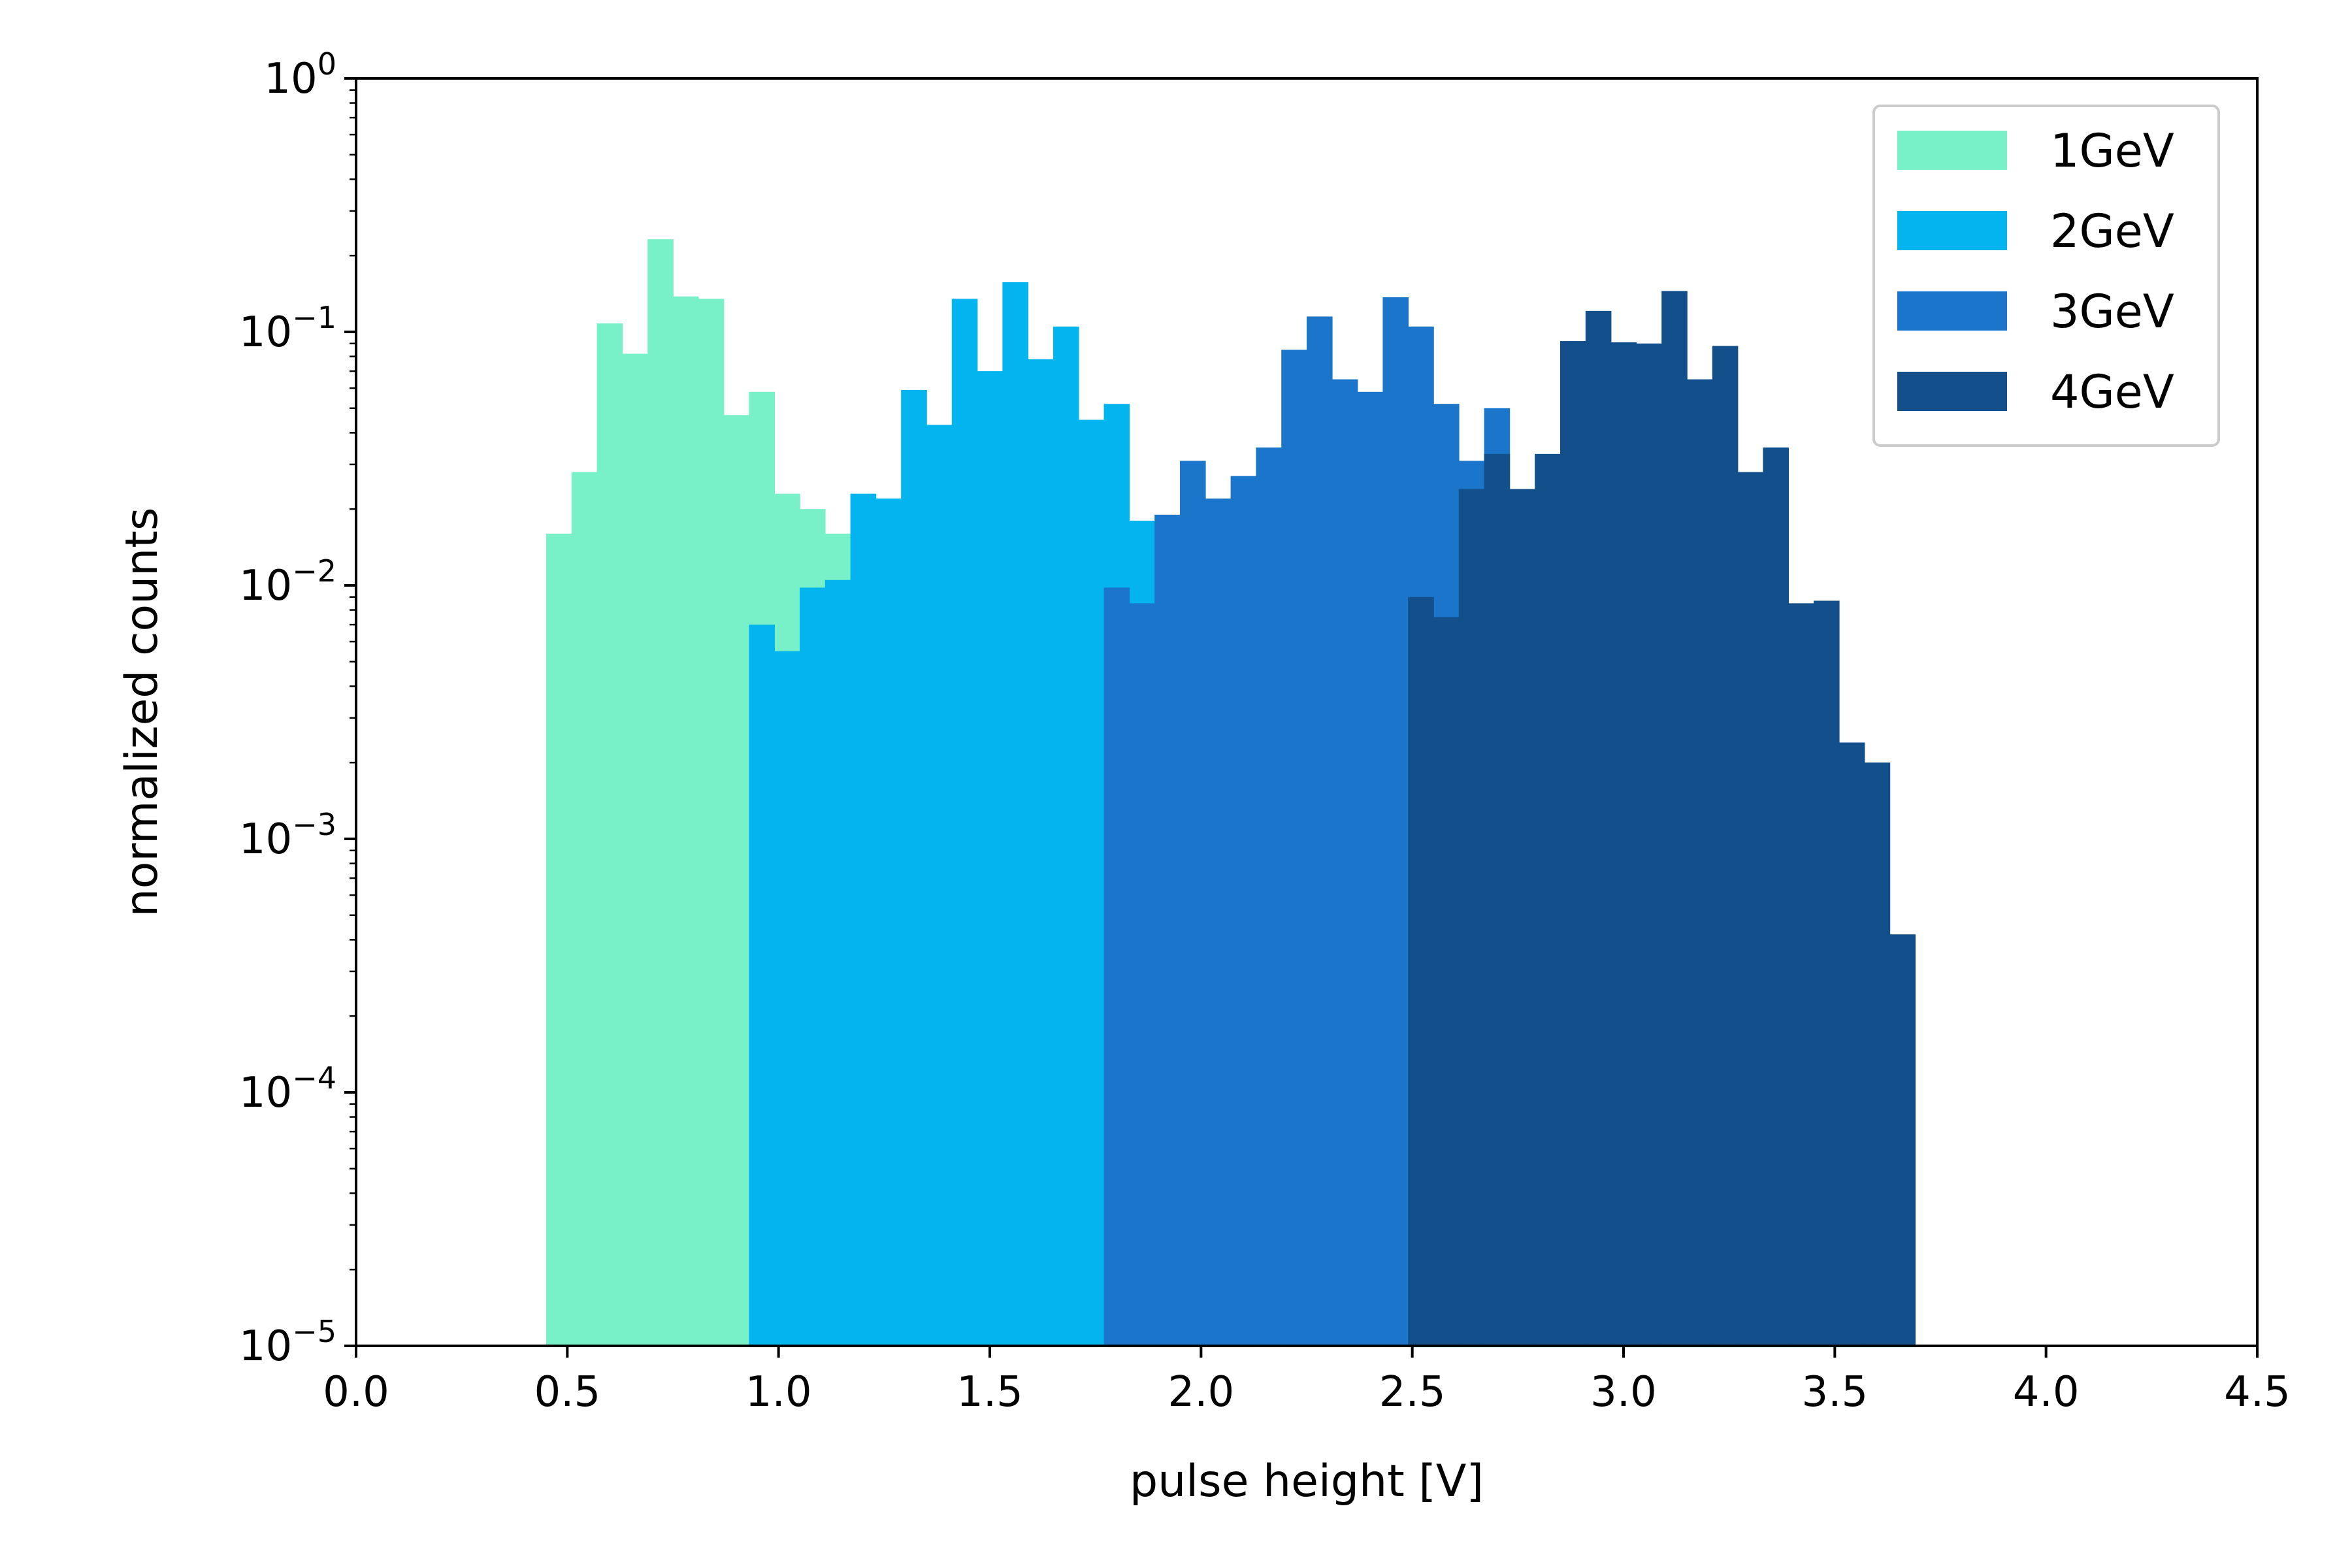 The image size is (2352, 1568). I want to click on x-axis-label: pulse height [V], so click(1307, 1481).